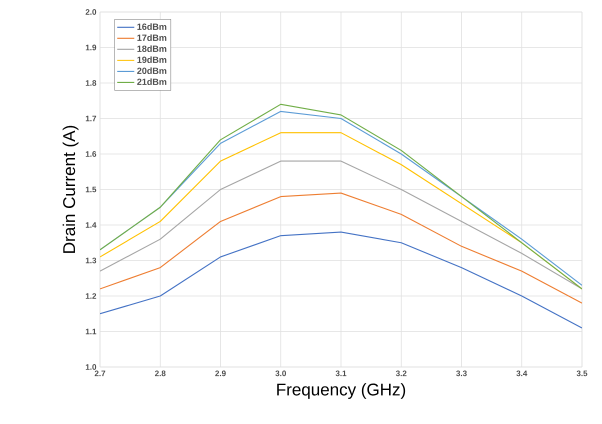  I want to click on x-tick-label: 3.1, so click(341, 373).